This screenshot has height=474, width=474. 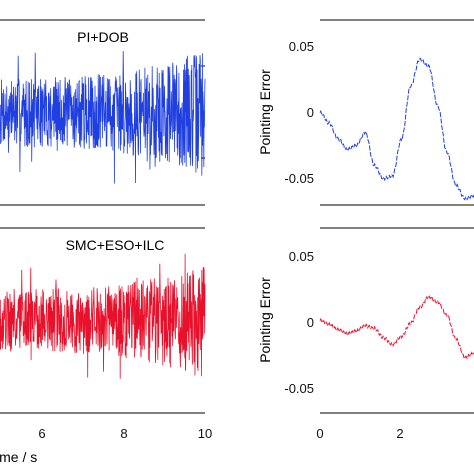 I want to click on top-right-ytick-0.05: 0.05, so click(x=301, y=46).